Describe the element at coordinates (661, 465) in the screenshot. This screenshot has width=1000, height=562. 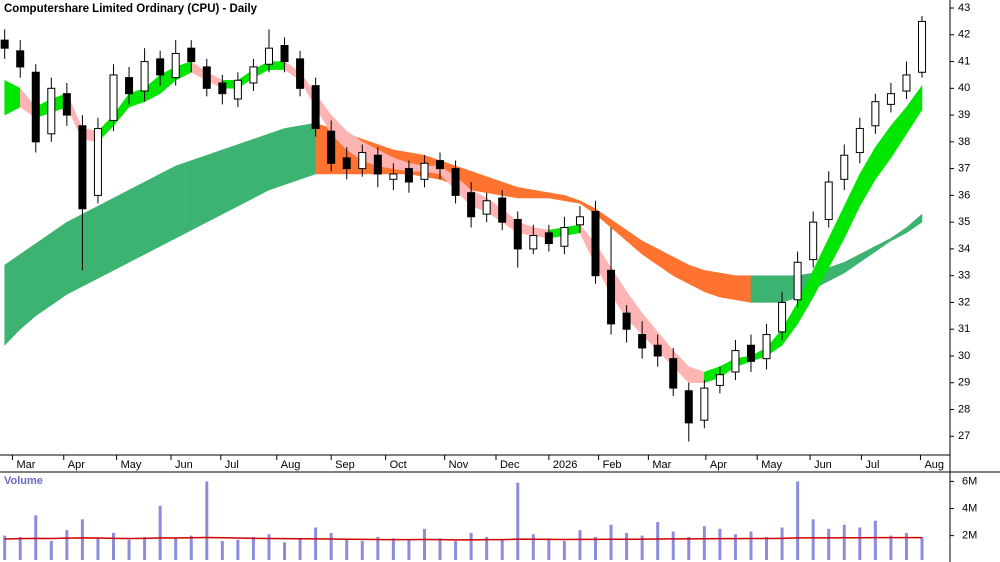
I see `x-tick-label: Mar` at that location.